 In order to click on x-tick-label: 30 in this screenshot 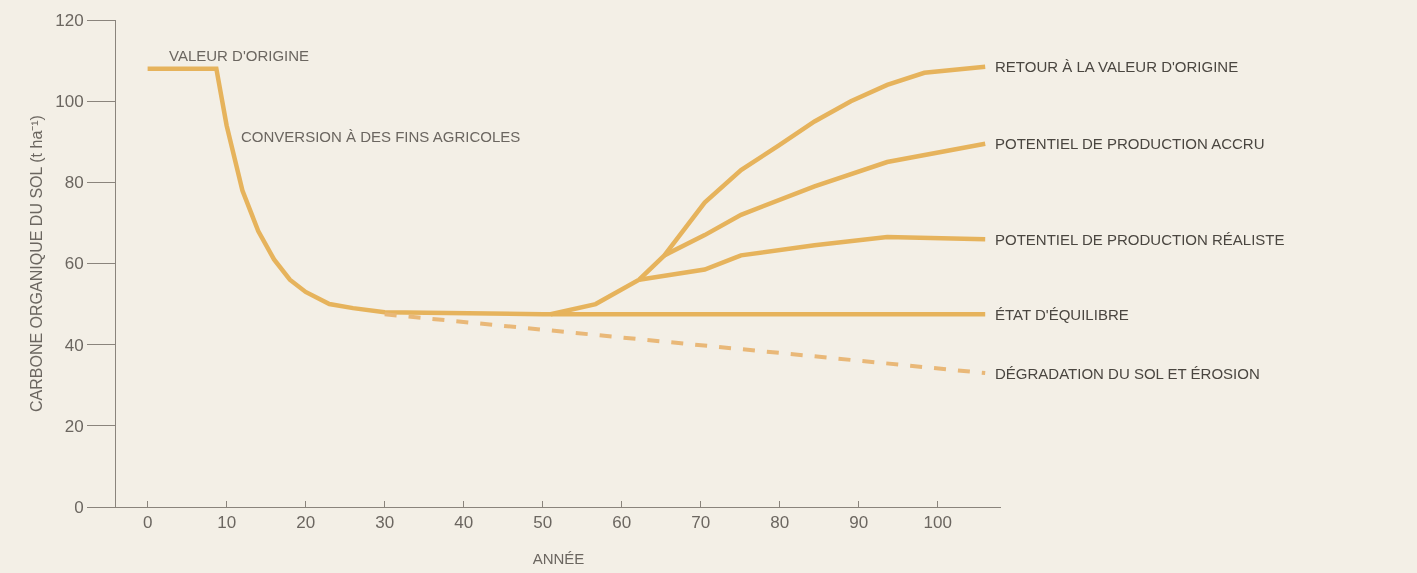, I will do `click(385, 523)`.